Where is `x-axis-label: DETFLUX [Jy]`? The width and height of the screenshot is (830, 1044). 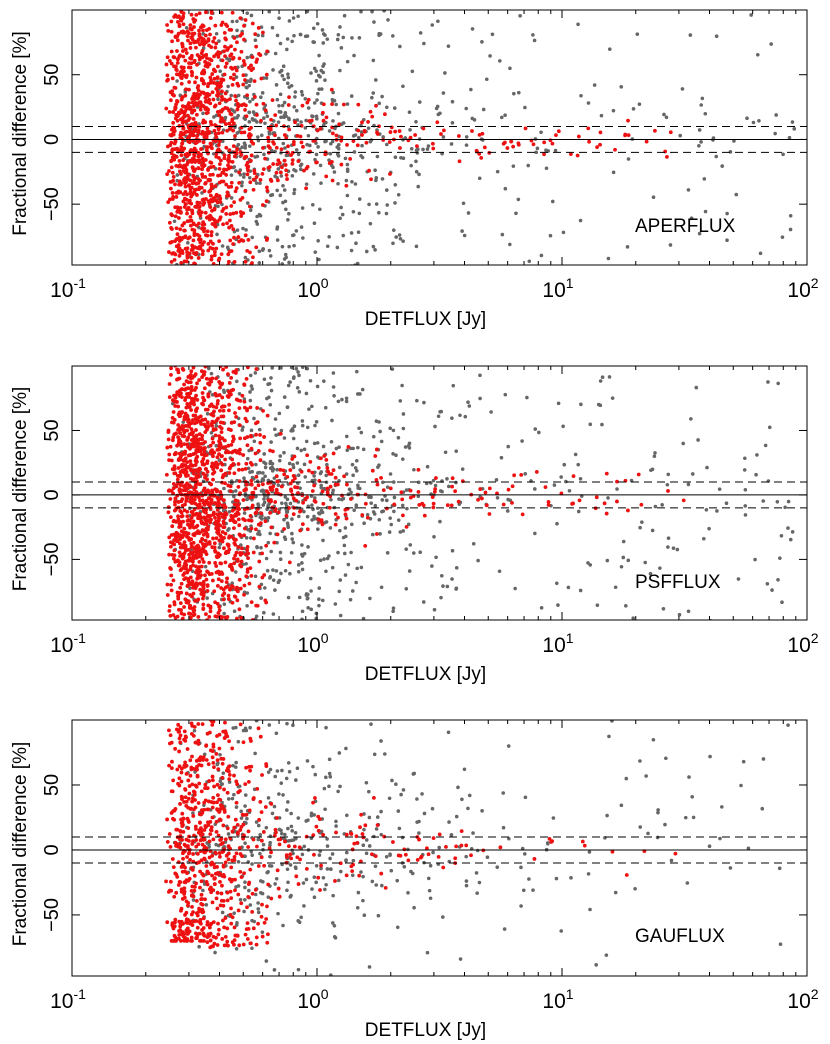
x-axis-label: DETFLUX [Jy] is located at coordinates (425, 319).